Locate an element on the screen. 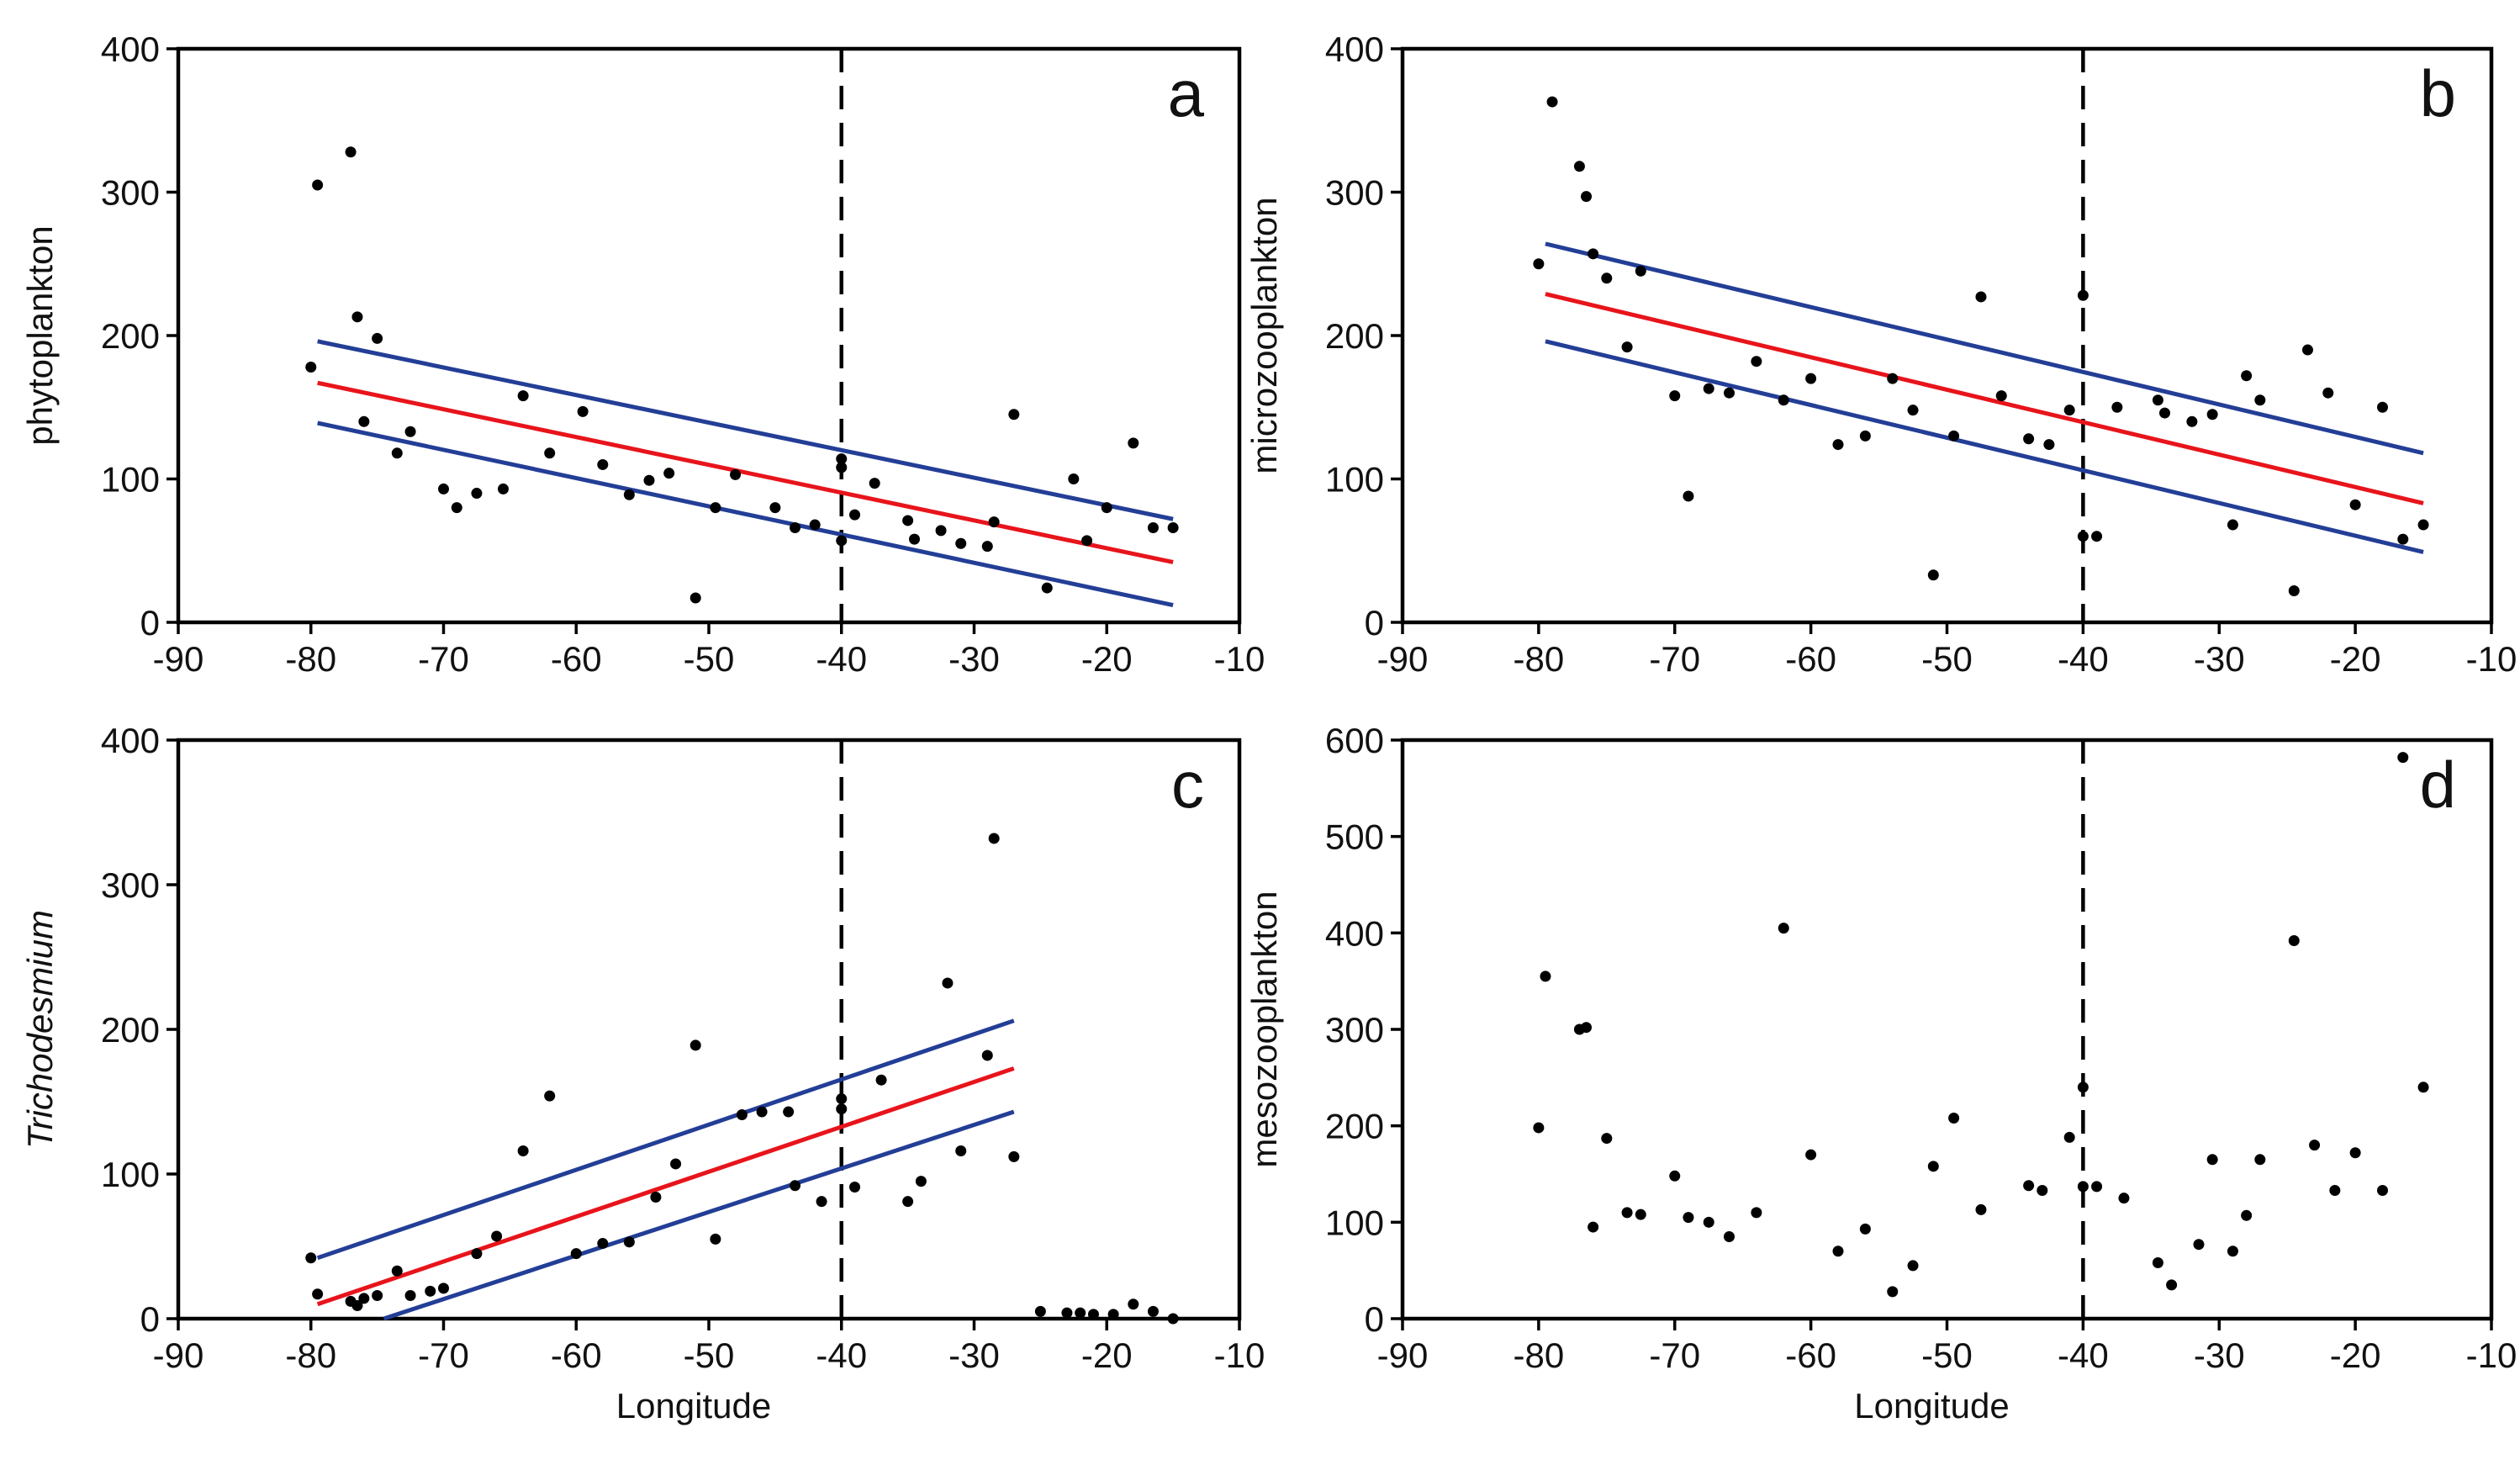 Image resolution: width=2520 pixels, height=1465 pixels. panel-label: b is located at coordinates (2438, 93).